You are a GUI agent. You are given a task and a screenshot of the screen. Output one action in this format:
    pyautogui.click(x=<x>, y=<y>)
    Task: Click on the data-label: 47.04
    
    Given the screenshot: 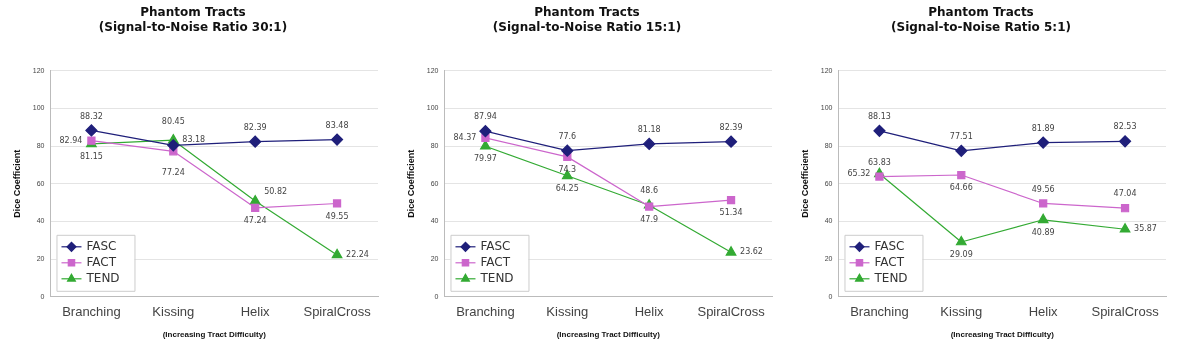 What is the action you would take?
    pyautogui.click(x=1125, y=194)
    